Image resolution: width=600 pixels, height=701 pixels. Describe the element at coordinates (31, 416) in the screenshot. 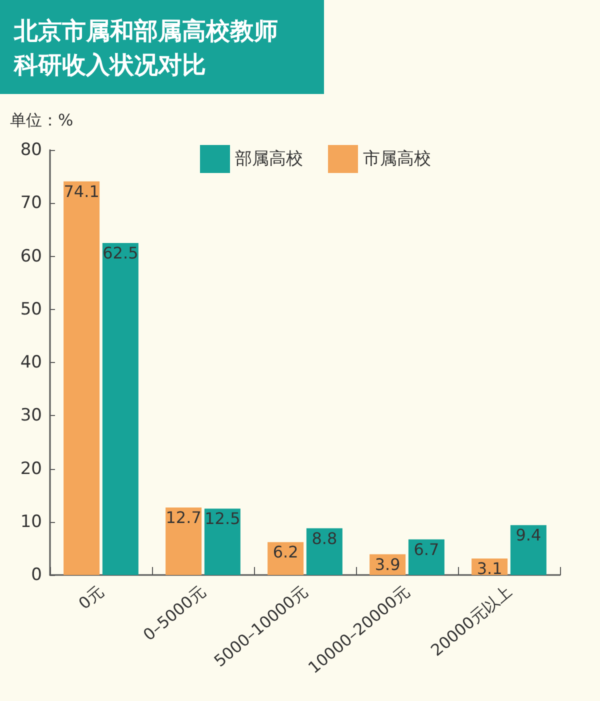

I see `y-tick-label: 30` at that location.